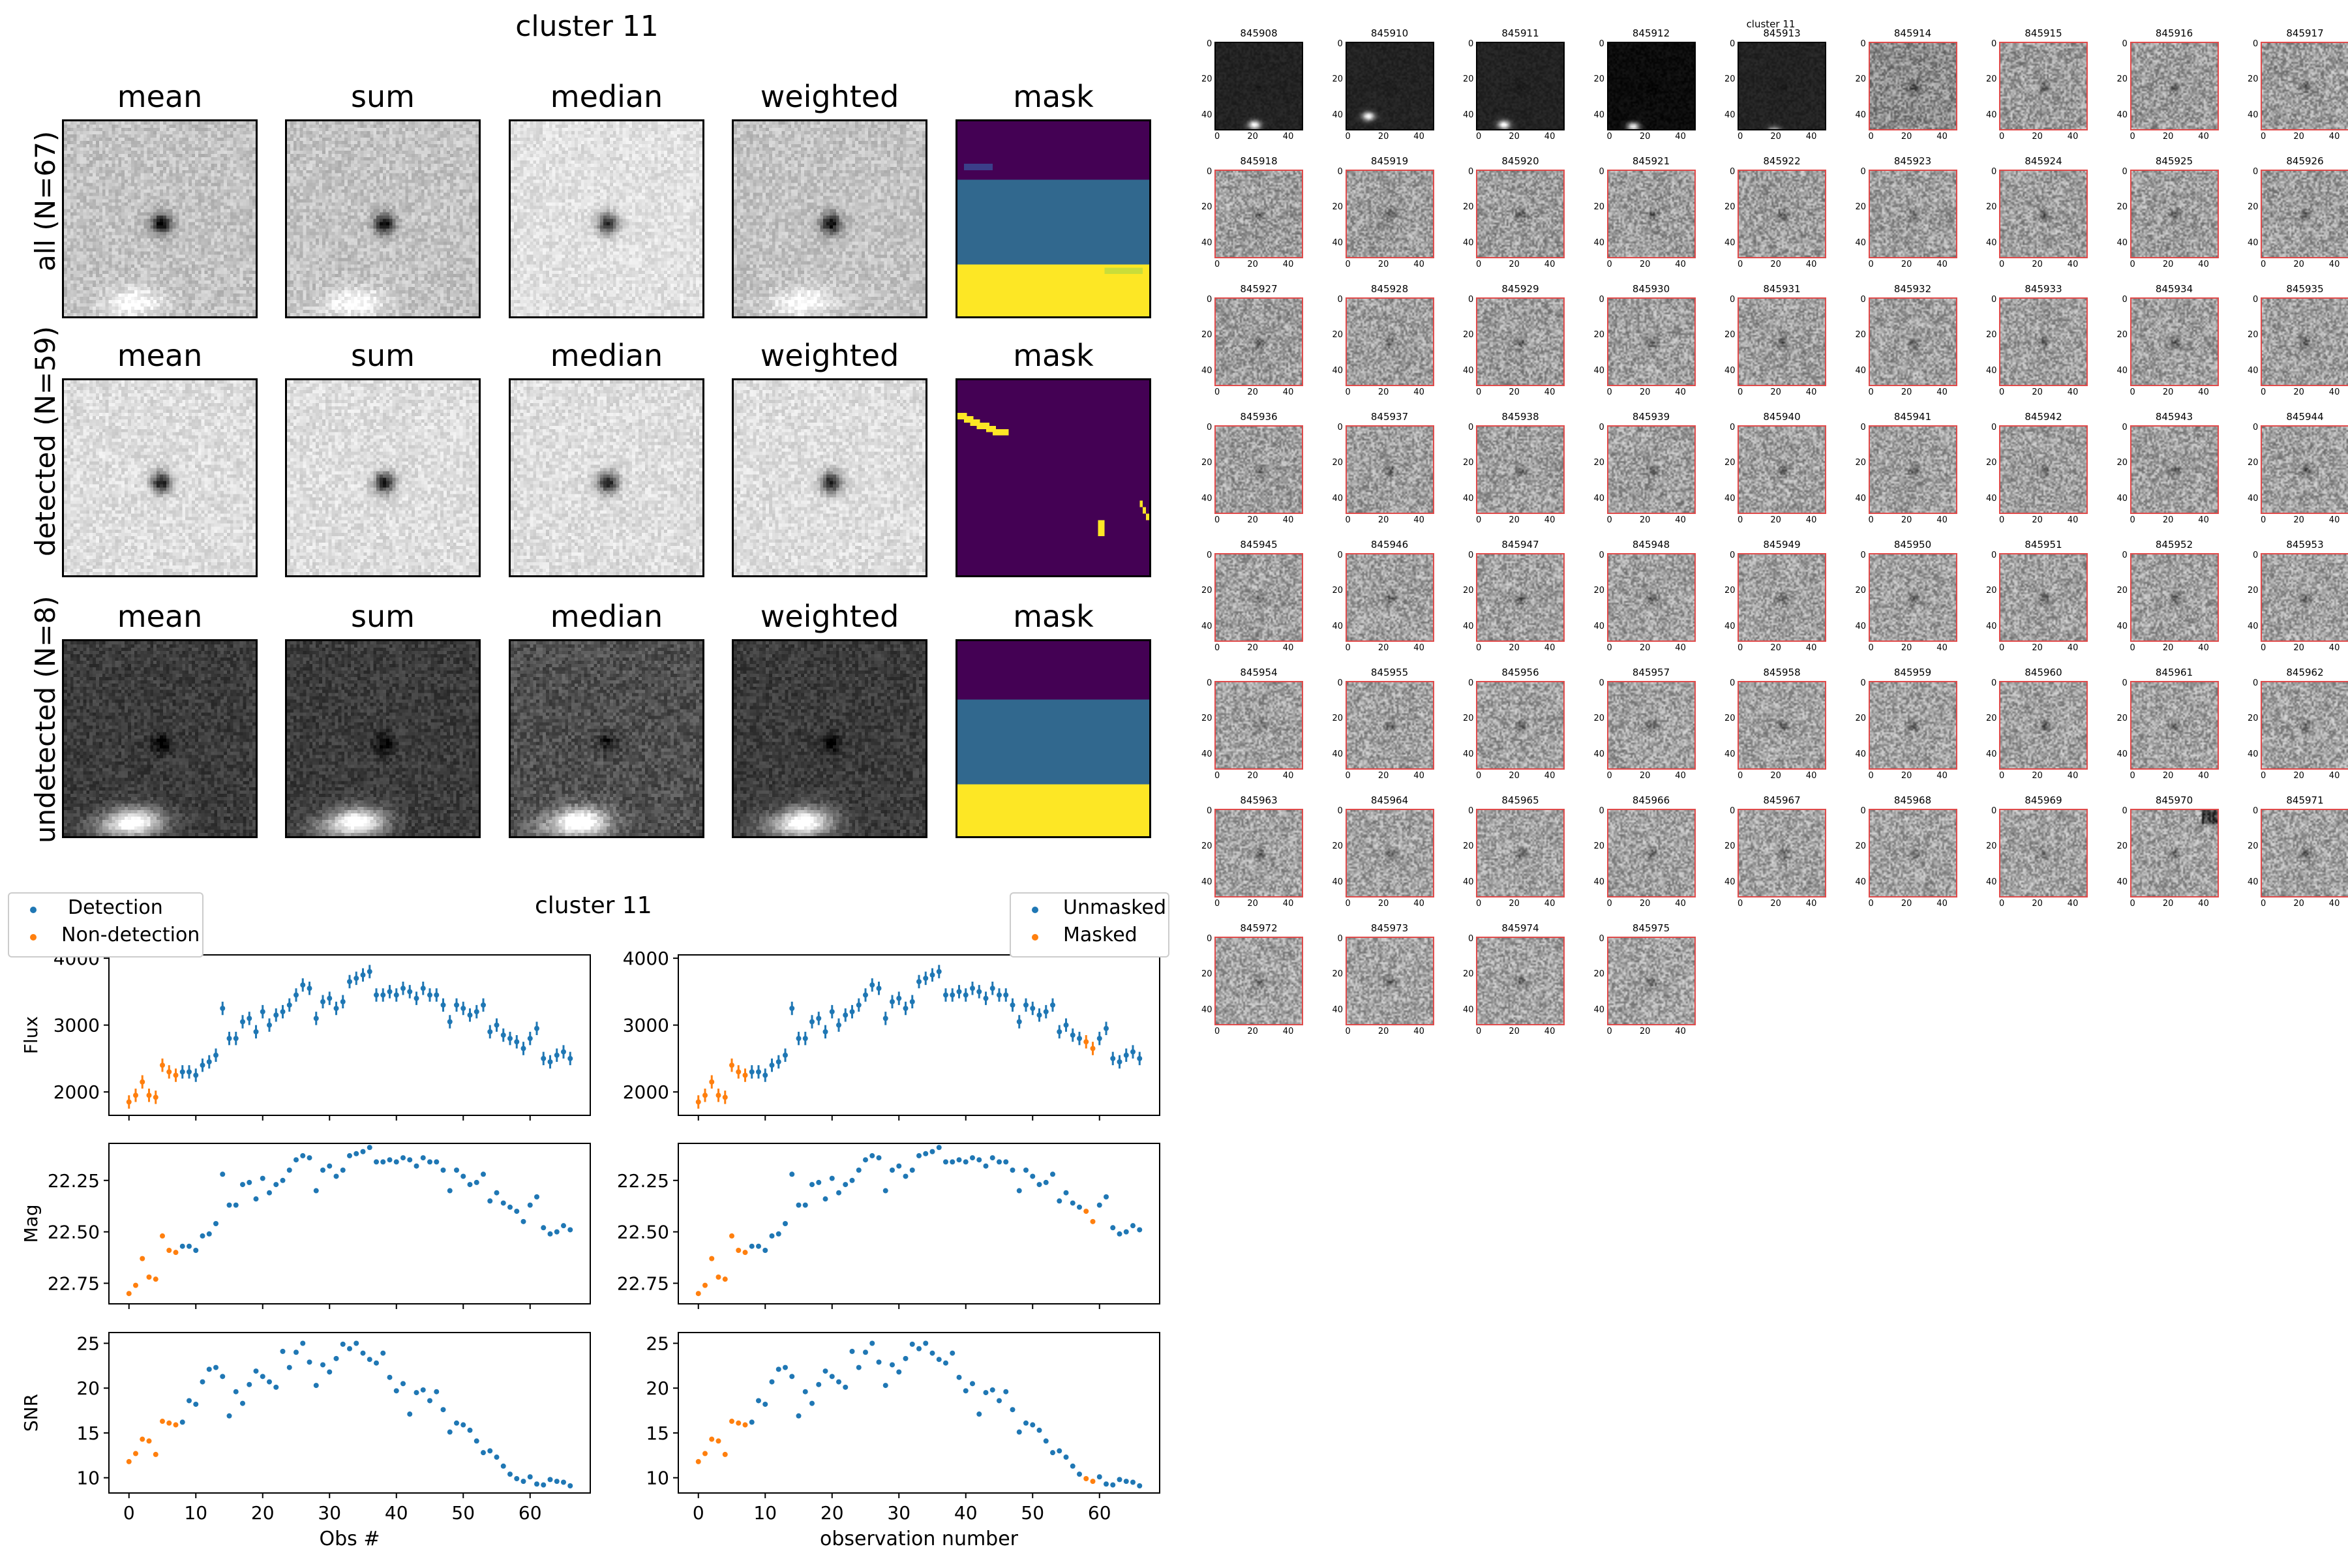  Describe the element at coordinates (34, 910) in the screenshot. I see `legend-marker` at that location.